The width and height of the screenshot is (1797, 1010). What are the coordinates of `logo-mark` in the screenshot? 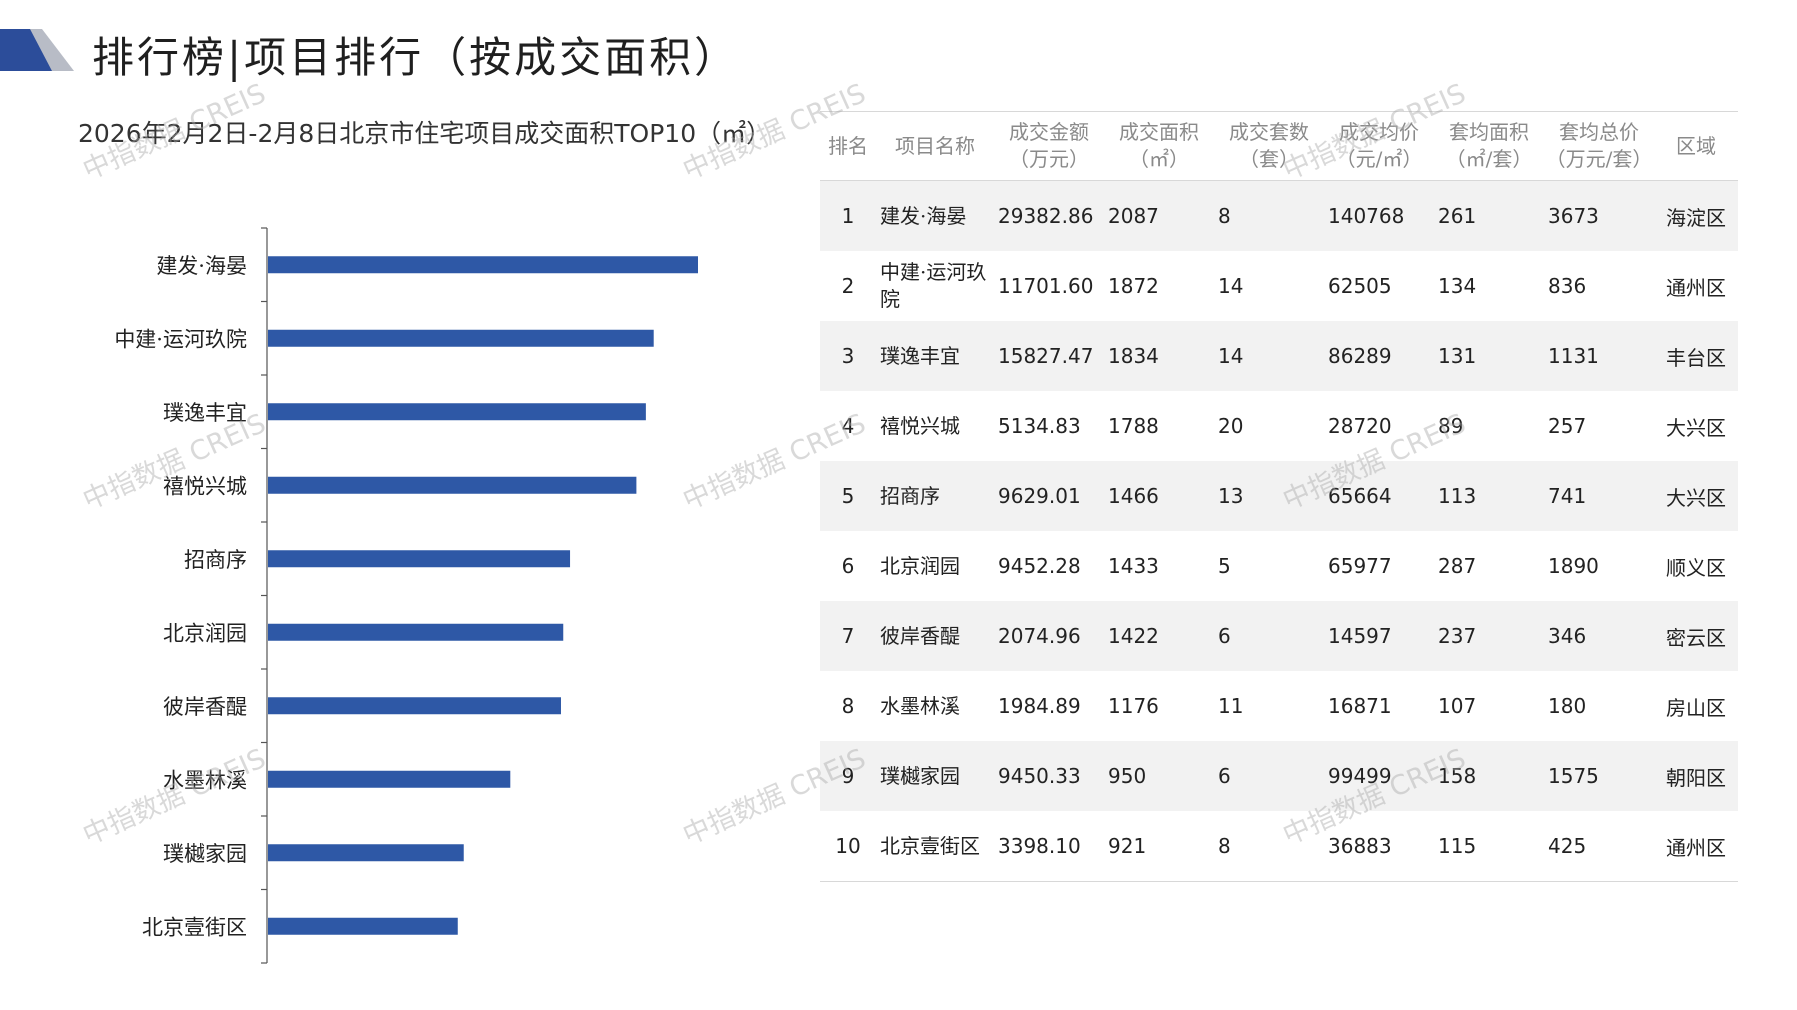 It's located at (37, 50).